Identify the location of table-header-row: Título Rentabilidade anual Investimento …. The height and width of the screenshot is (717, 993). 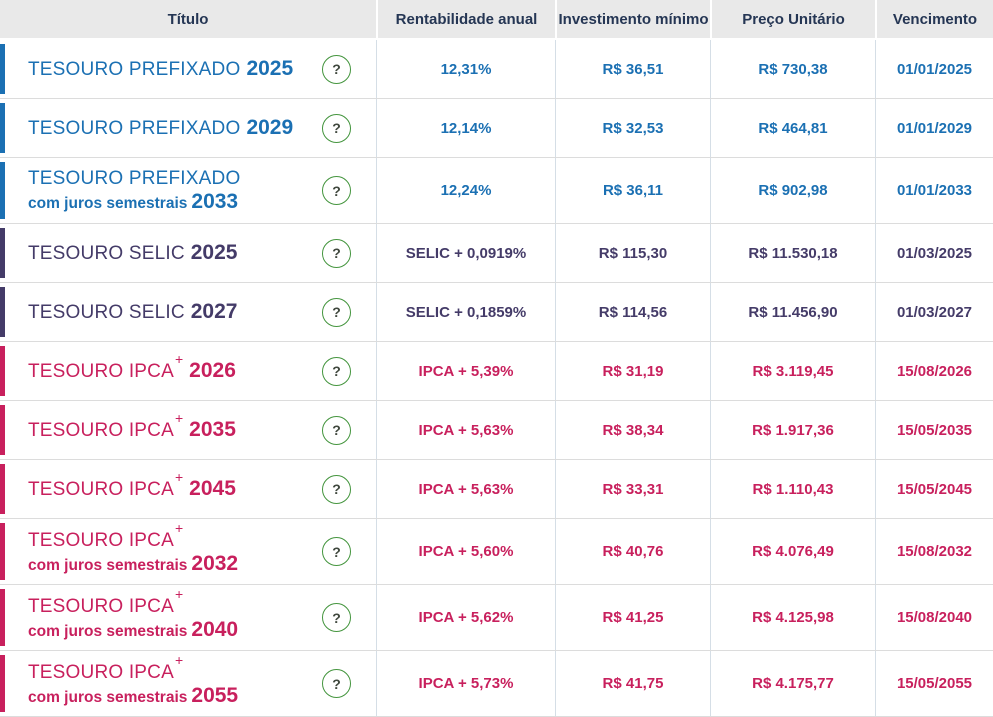
(496, 19).